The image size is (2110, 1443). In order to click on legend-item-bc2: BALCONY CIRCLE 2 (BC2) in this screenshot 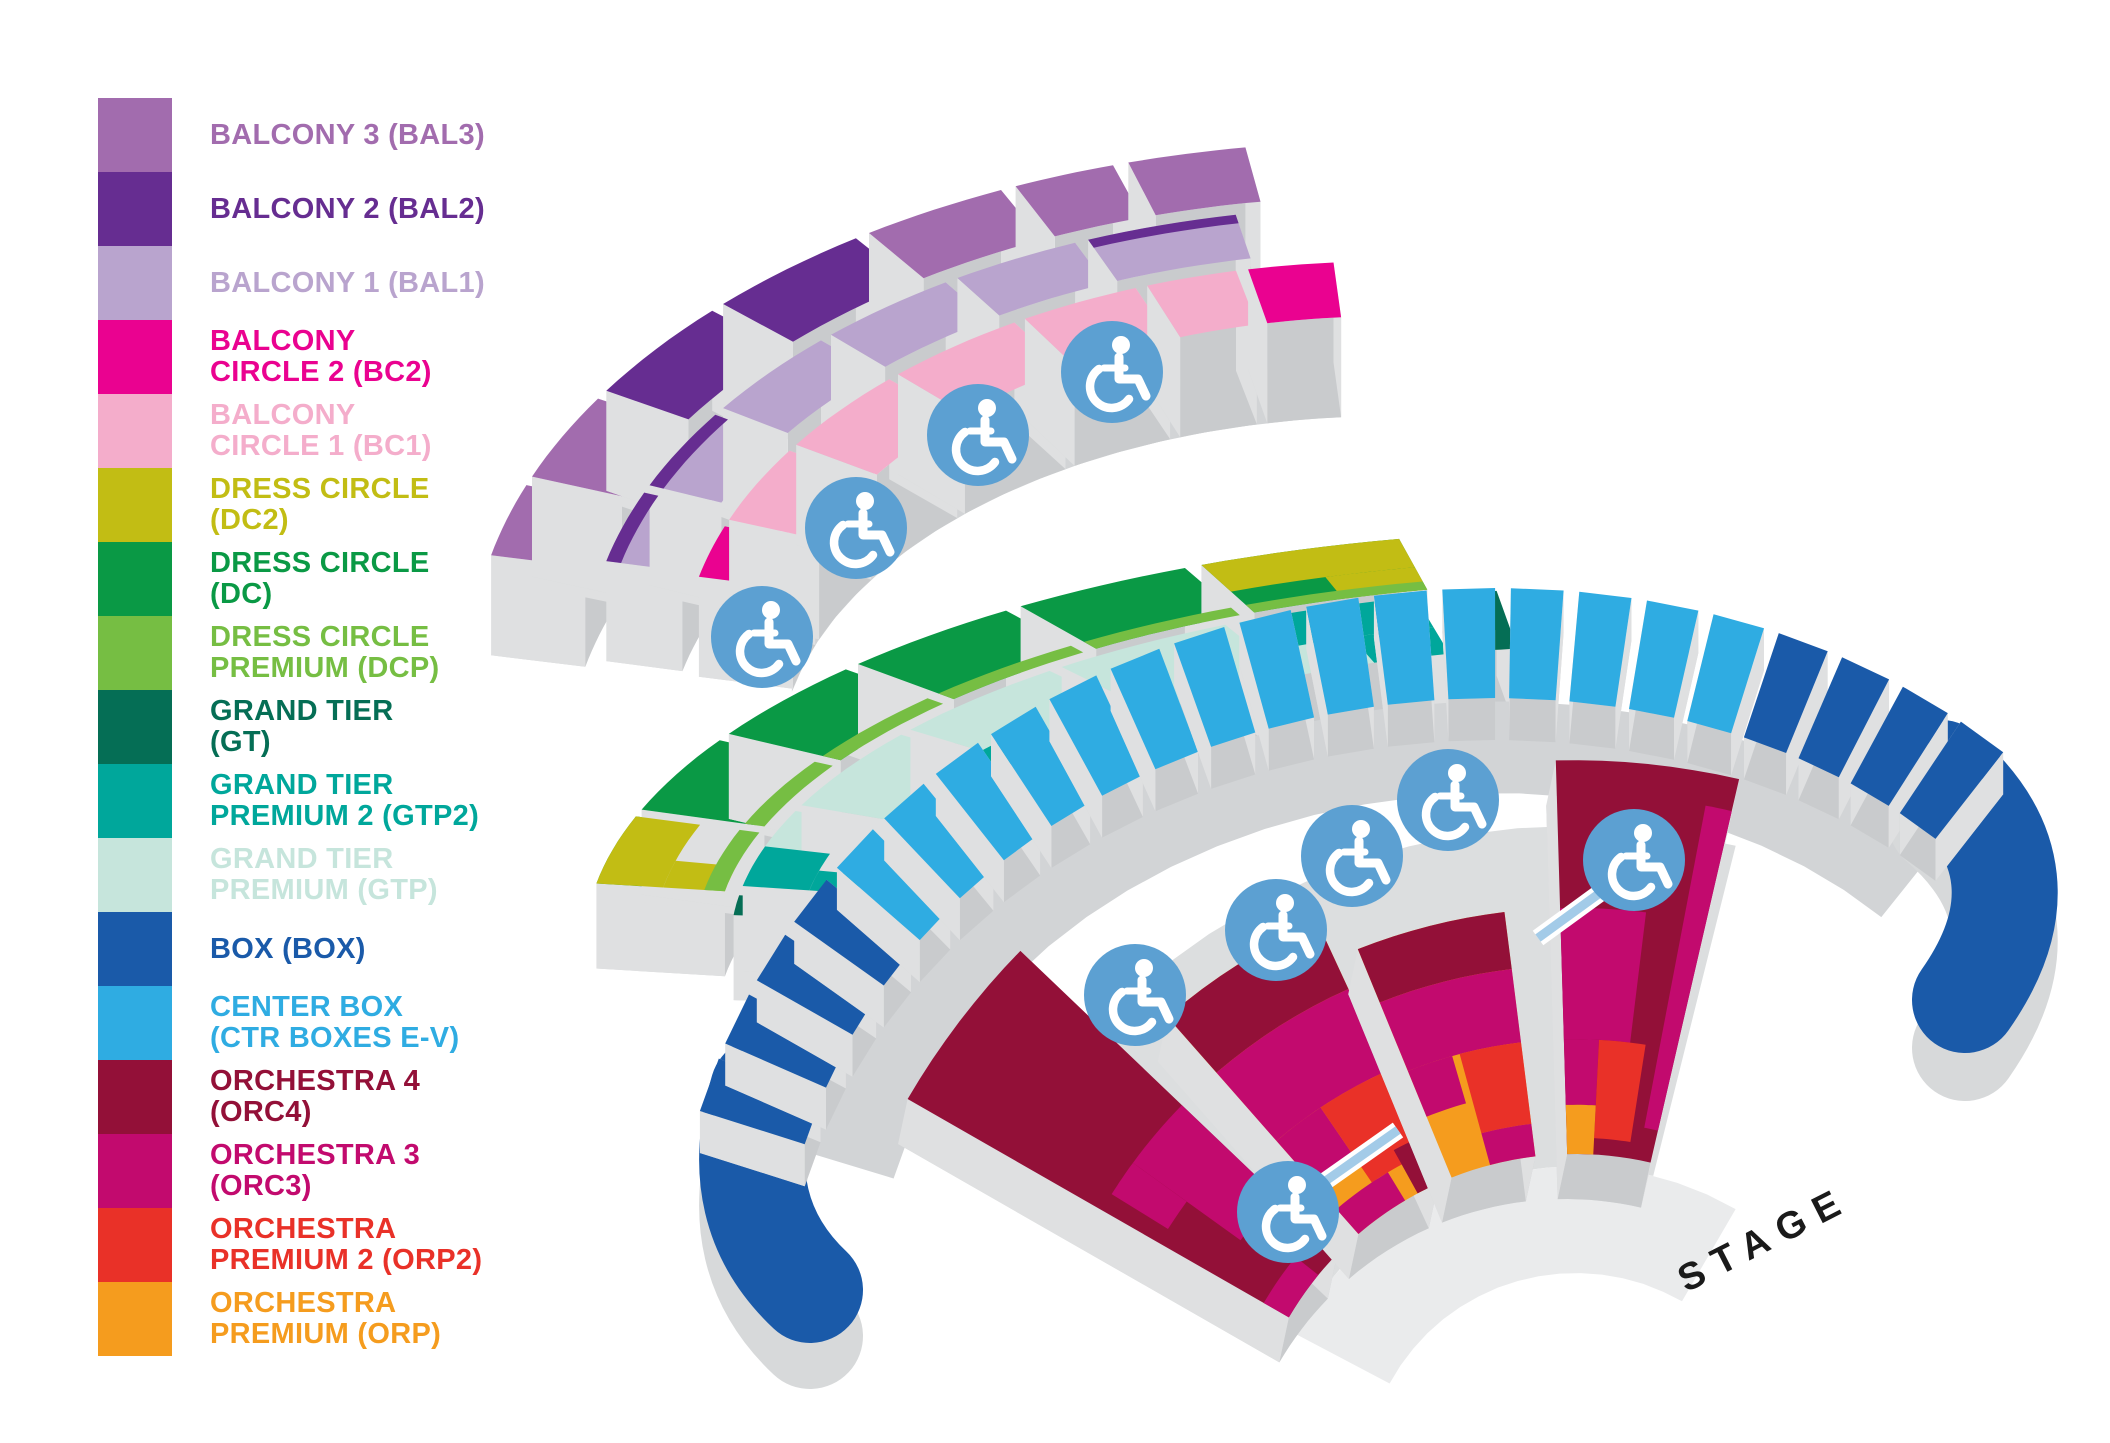, I will do `click(291, 357)`.